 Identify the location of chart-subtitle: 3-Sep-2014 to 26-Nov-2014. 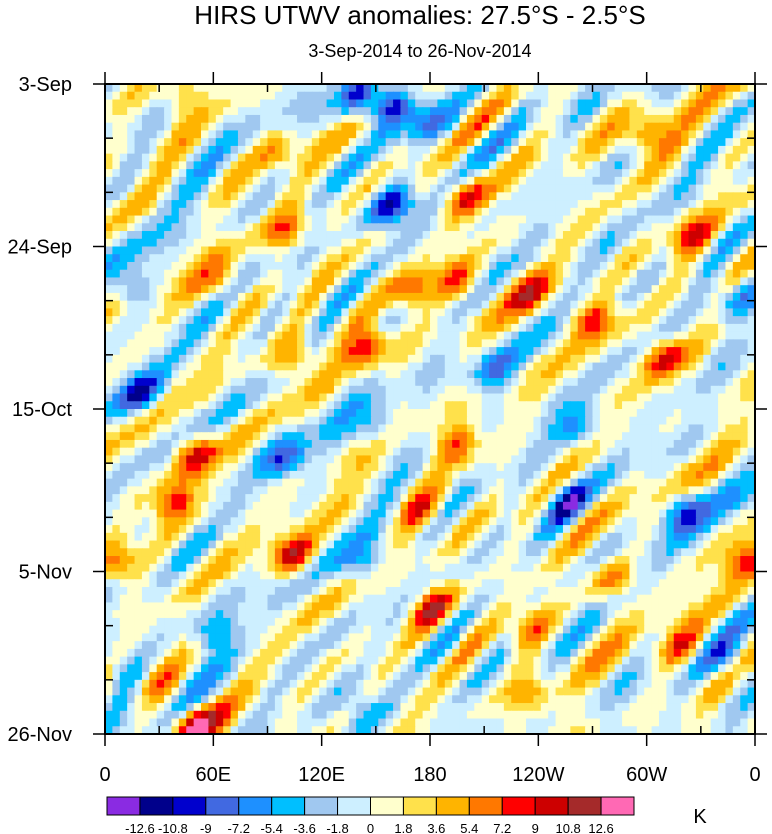
(419, 51).